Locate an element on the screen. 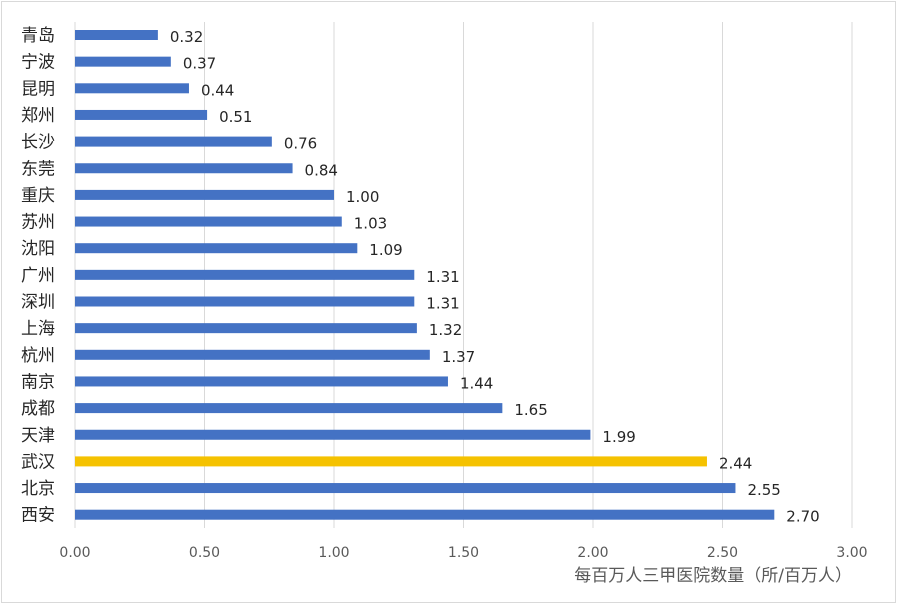 Image resolution: width=899 pixels, height=606 pixels. category-label: 苏州 is located at coordinates (38, 223).